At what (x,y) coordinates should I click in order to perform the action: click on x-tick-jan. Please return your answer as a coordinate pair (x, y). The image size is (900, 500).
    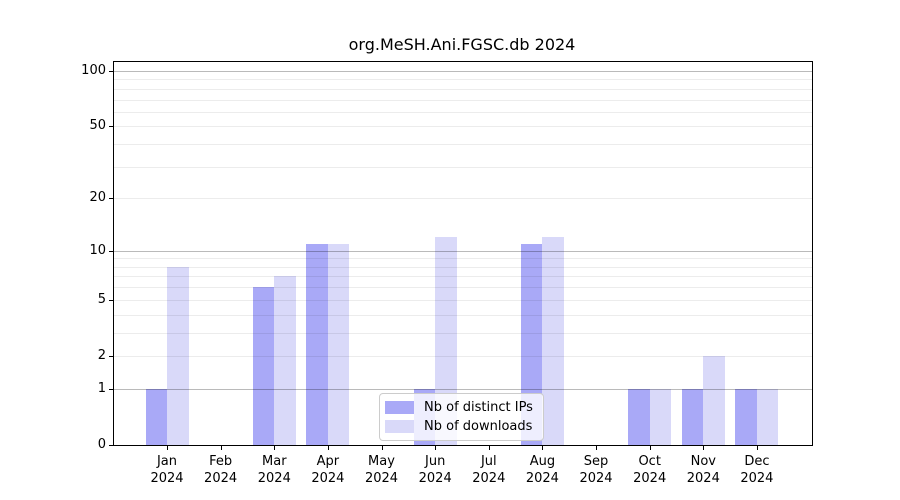
    Looking at the image, I should click on (167, 447).